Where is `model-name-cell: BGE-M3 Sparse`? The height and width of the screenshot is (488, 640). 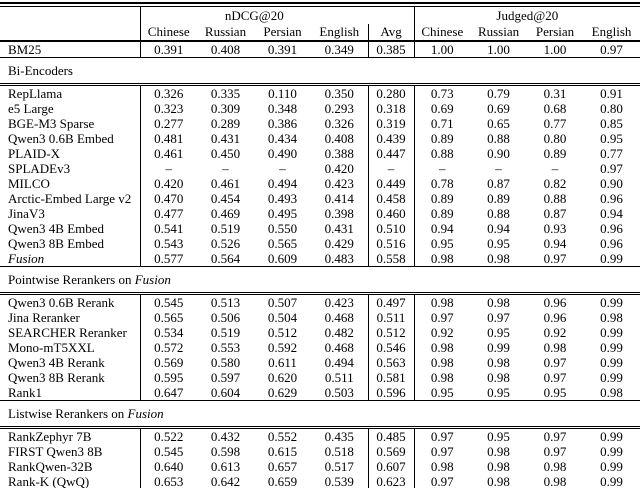
model-name-cell: BGE-M3 Sparse is located at coordinates (70, 123).